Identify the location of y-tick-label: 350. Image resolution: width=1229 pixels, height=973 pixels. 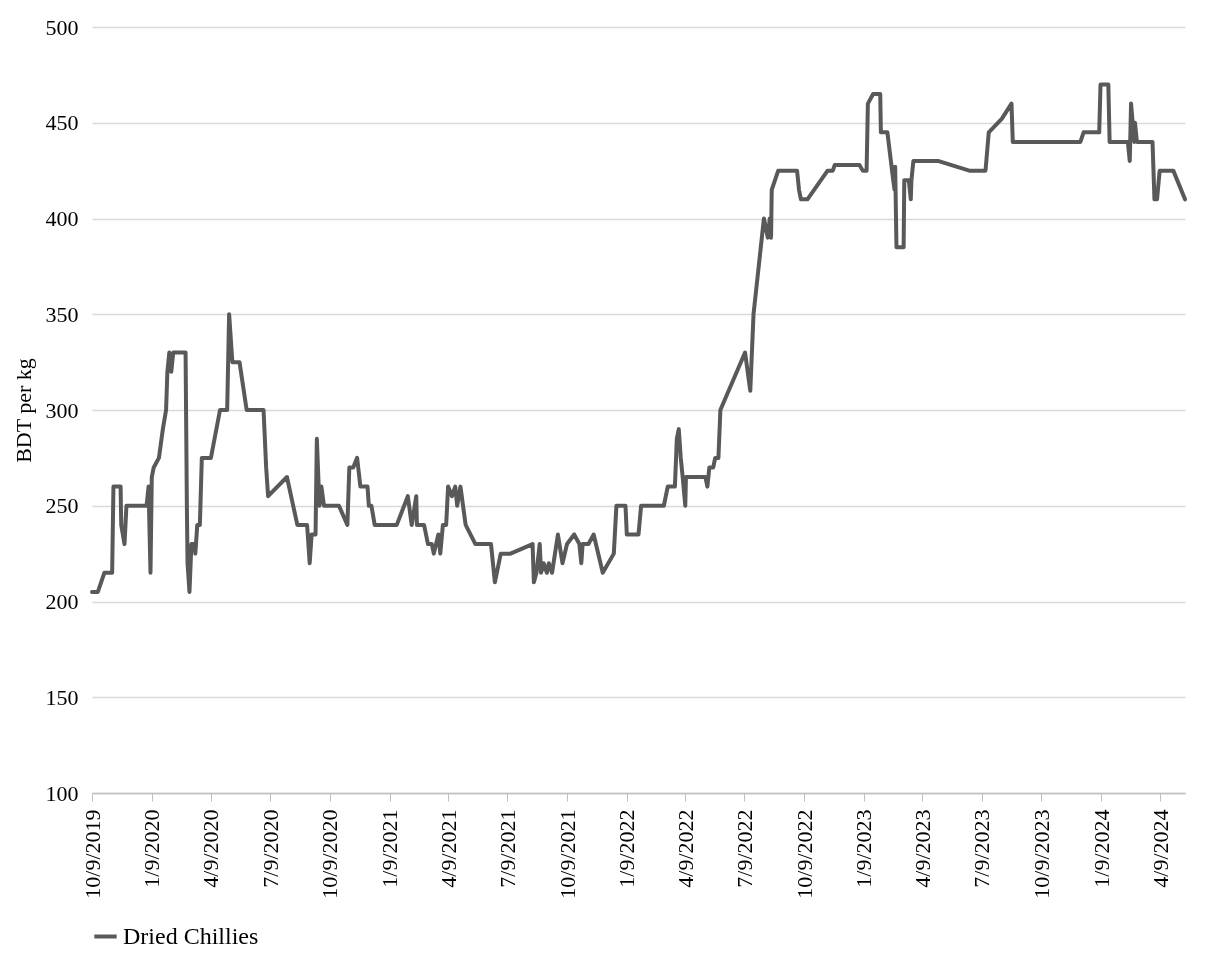
(62, 314).